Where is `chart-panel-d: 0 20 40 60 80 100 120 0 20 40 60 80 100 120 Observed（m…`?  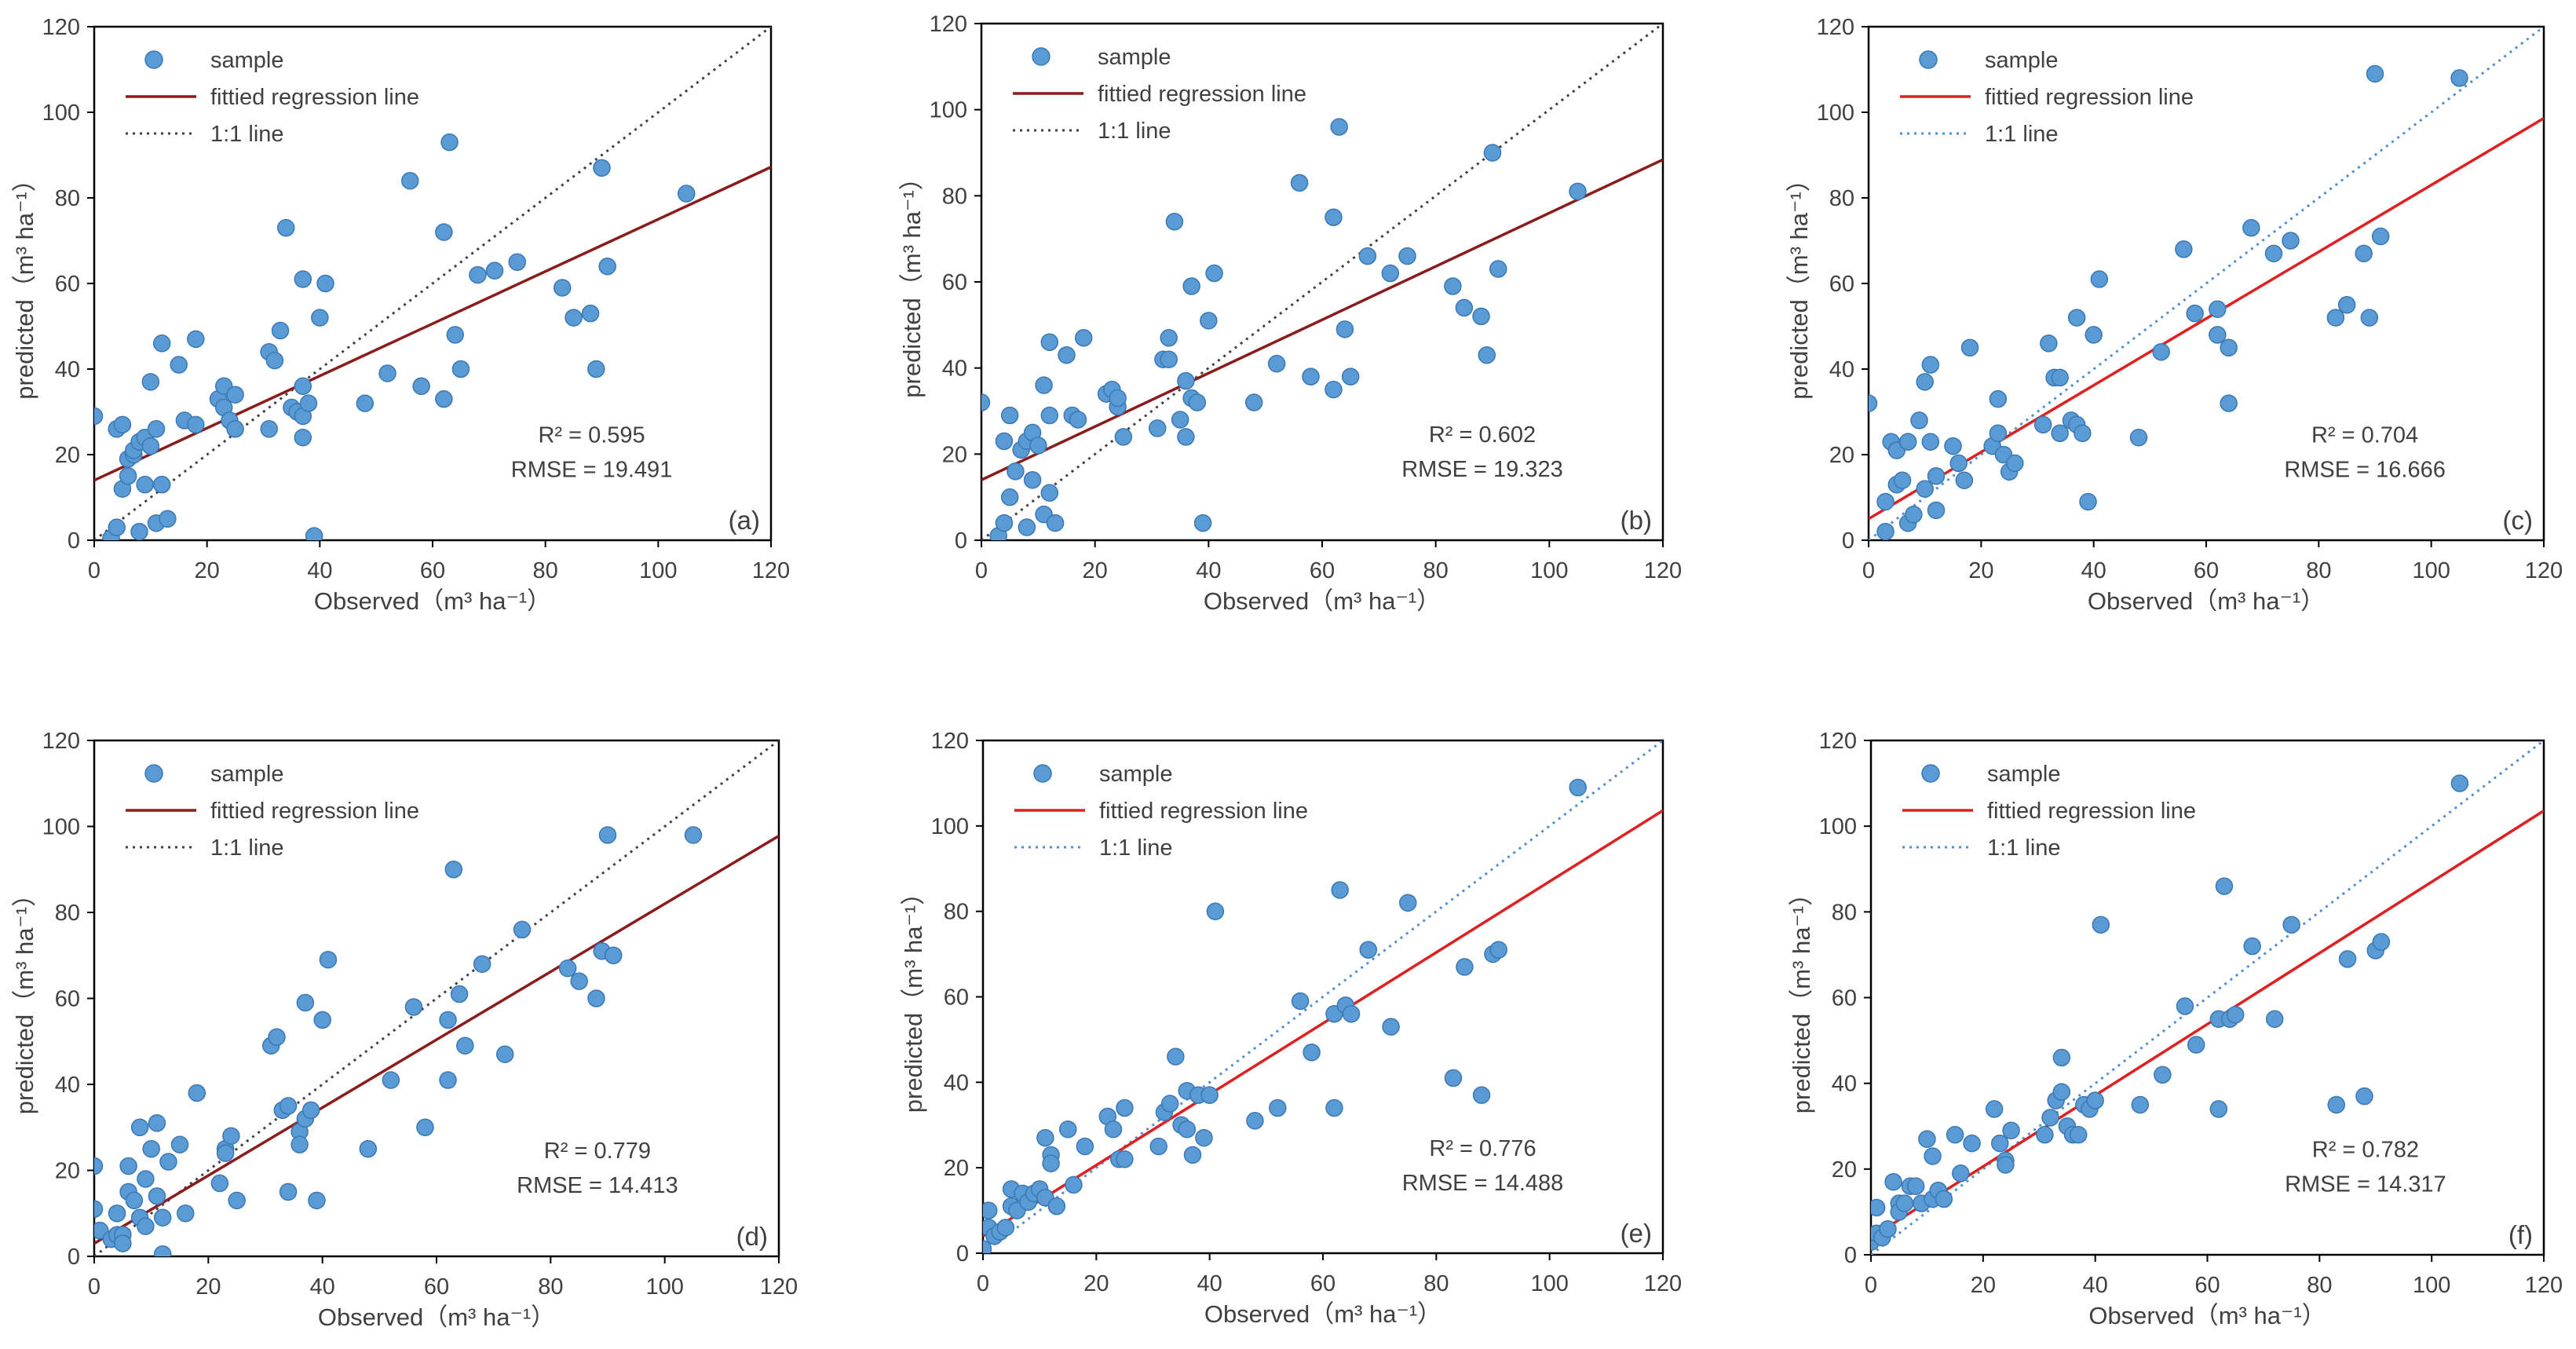 chart-panel-d: 0 20 40 60 80 100 120 0 20 40 60 80 100 120 Observed（m… is located at coordinates (404, 1030).